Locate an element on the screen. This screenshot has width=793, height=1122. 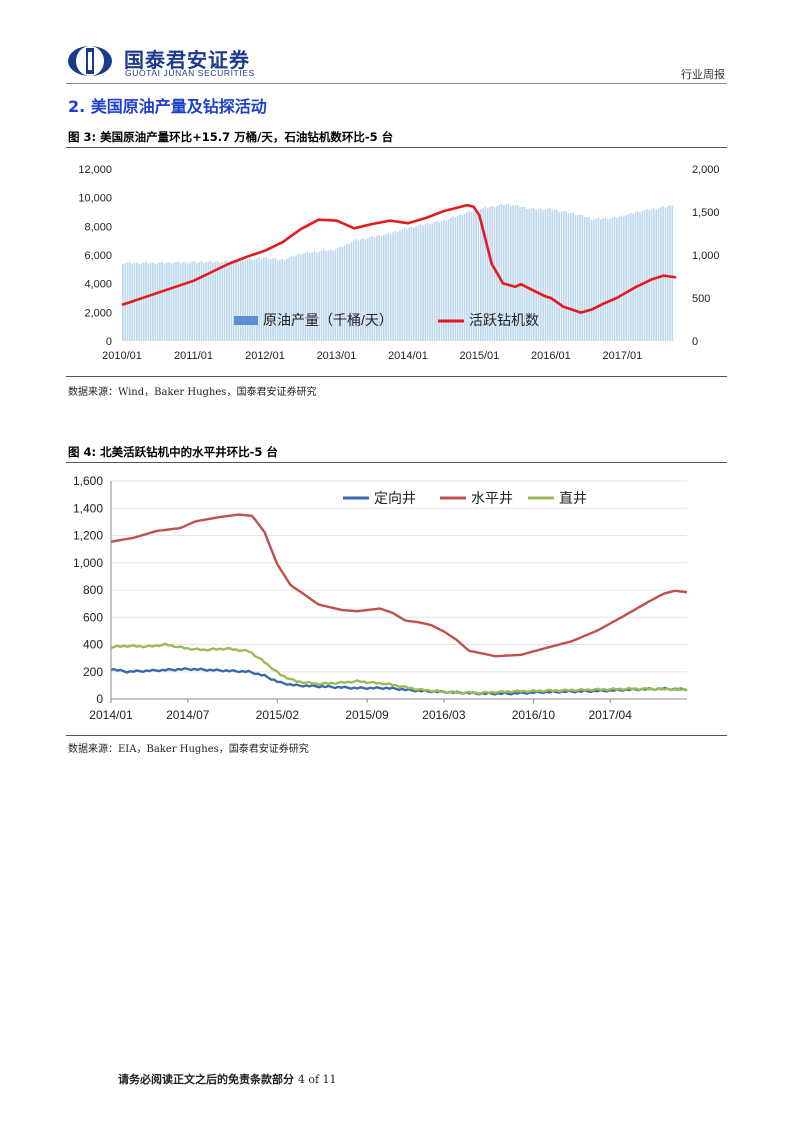
y-right-tick-label: 2,000 is located at coordinates (706, 170).